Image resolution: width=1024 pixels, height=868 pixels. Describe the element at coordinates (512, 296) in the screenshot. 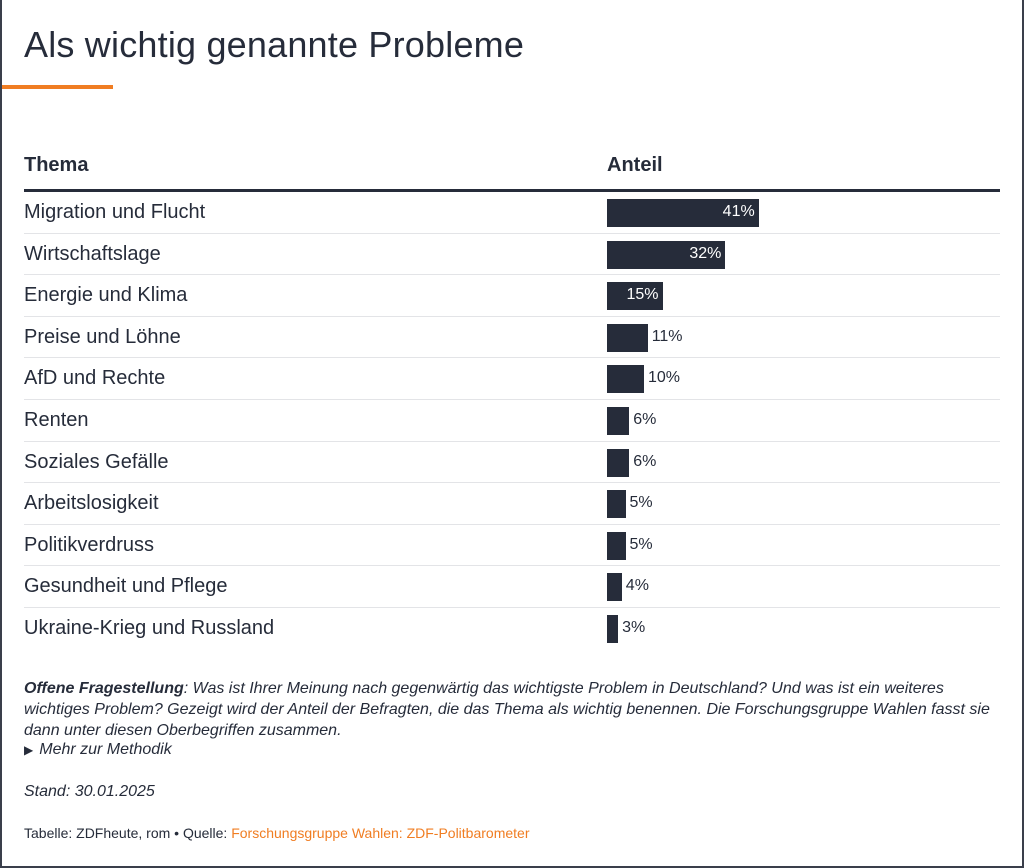

I see `table-row: Energie und Klima 15%` at that location.